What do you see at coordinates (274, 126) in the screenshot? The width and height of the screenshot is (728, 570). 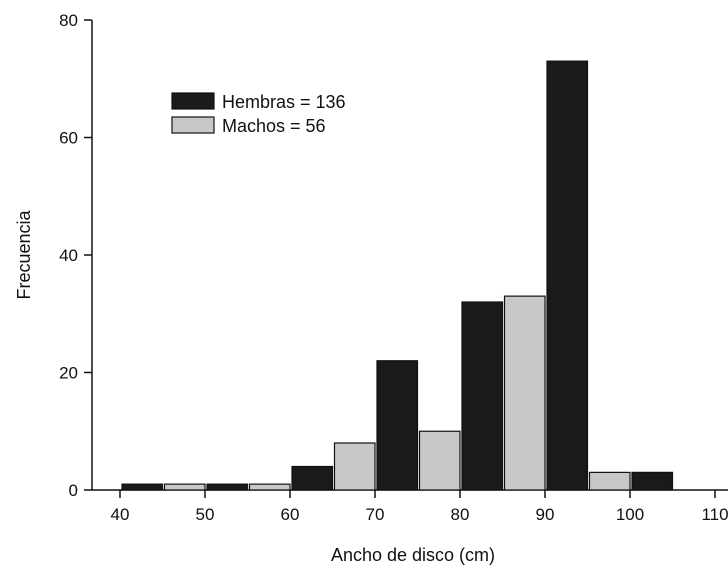 I see `legend-label: Machos = 56` at bounding box center [274, 126].